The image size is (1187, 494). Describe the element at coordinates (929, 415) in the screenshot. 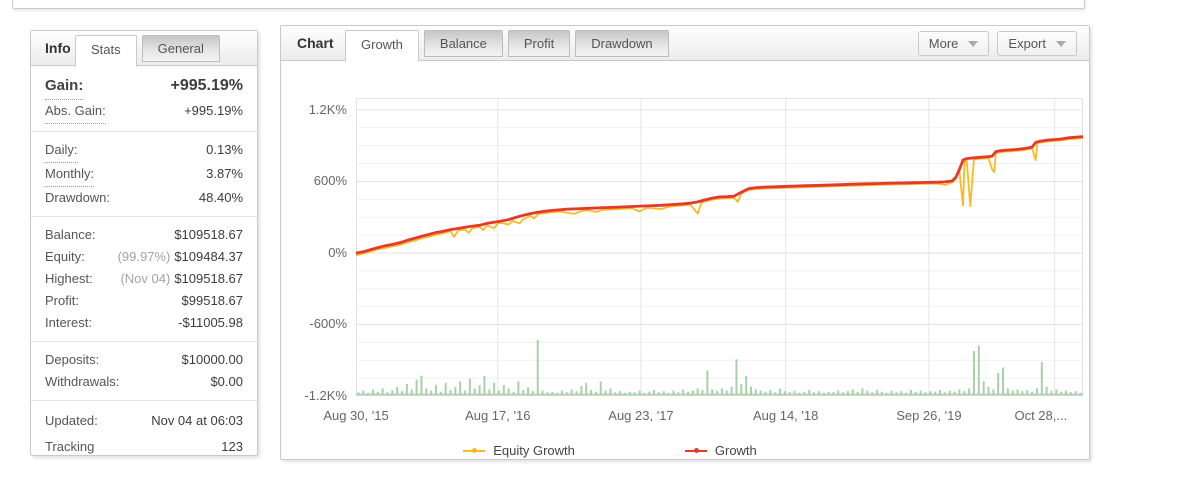

I see `x-axis-label: Sep 26, '19` at that location.